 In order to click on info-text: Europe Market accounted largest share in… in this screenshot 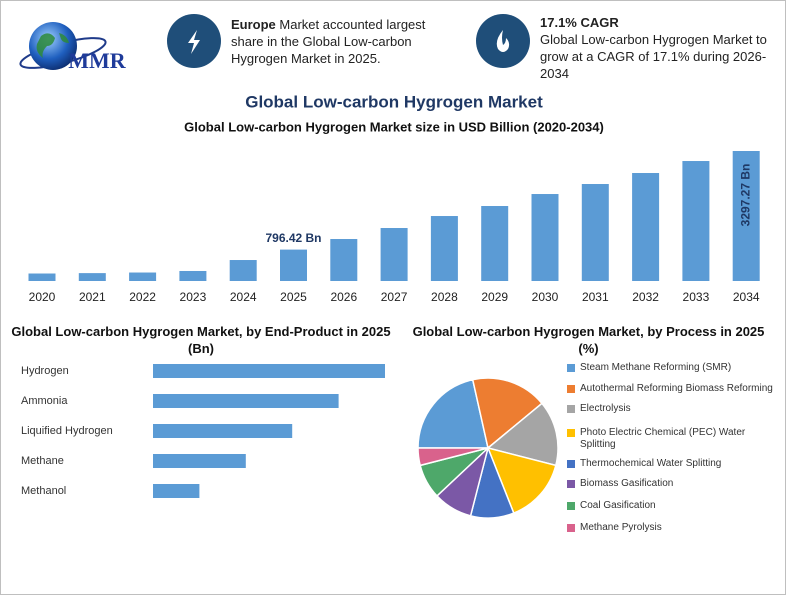, I will do `click(338, 41)`.